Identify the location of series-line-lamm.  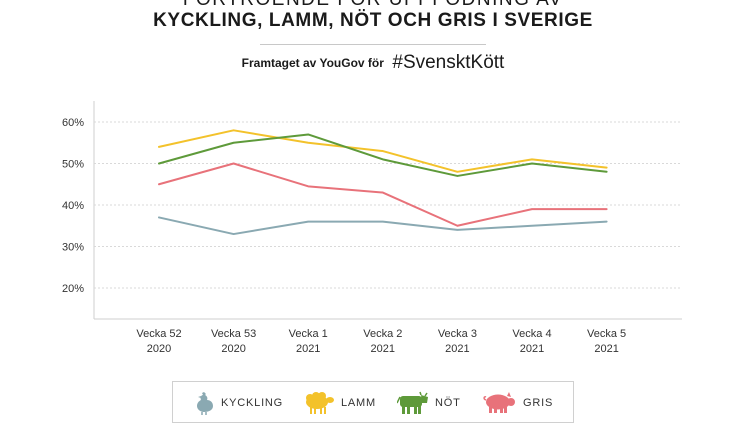
(383, 151).